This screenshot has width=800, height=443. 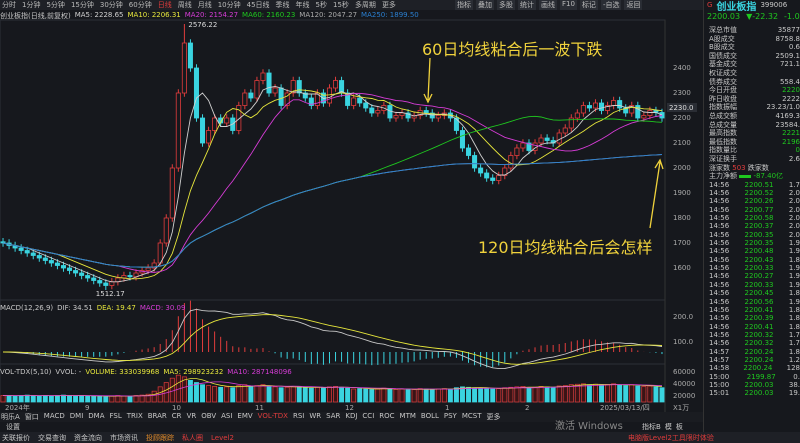 I want to click on tool-4: 画线, so click(x=548, y=5).